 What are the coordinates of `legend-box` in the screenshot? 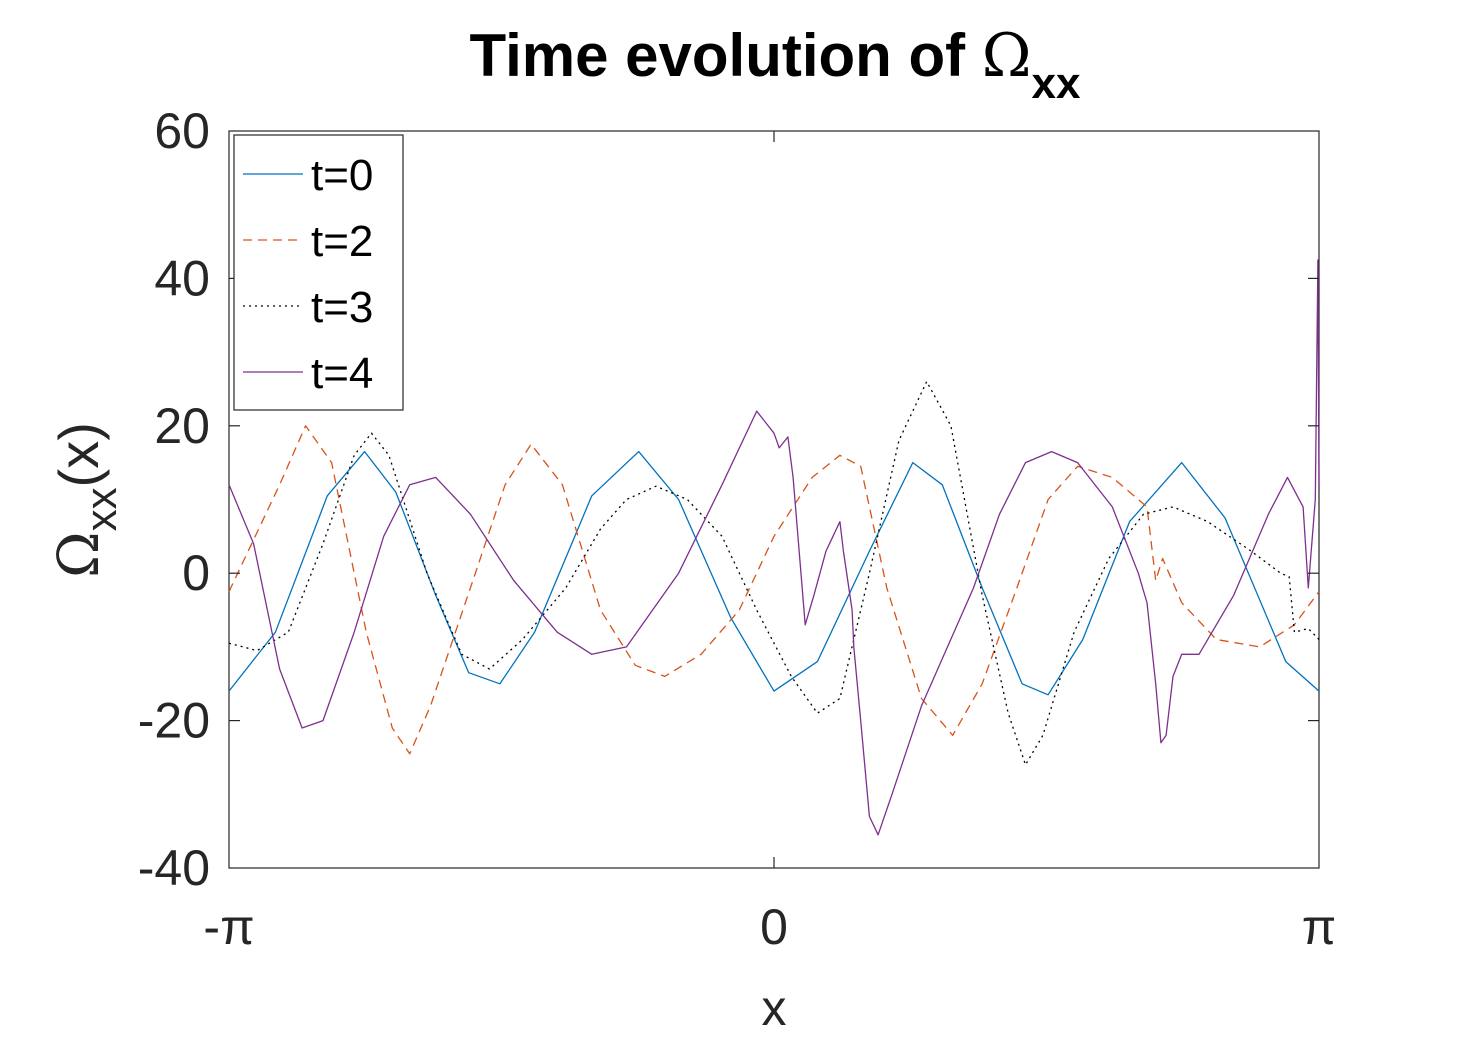 It's located at (318, 272).